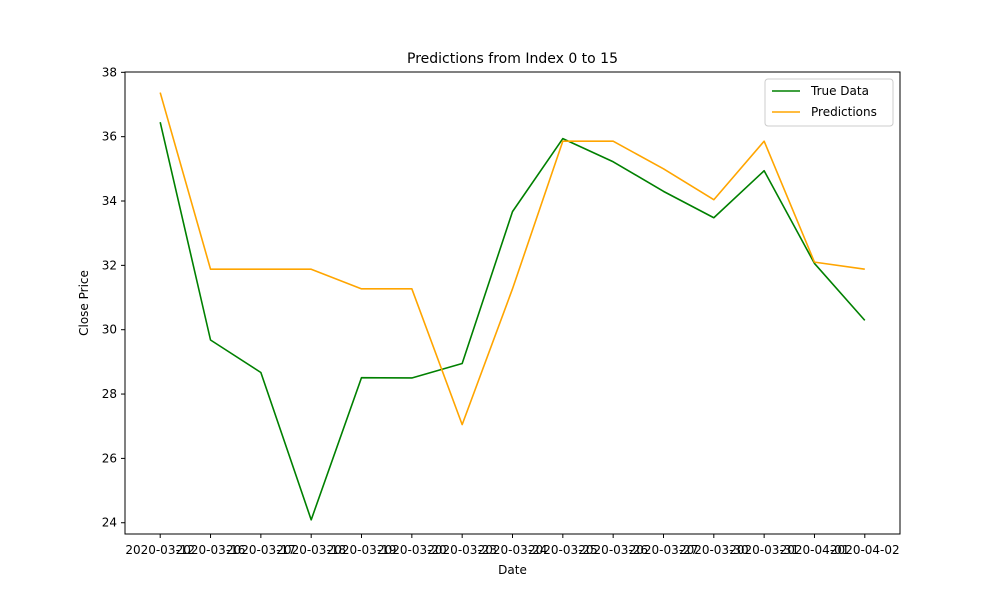  I want to click on y-tick-label: 28, so click(109, 394).